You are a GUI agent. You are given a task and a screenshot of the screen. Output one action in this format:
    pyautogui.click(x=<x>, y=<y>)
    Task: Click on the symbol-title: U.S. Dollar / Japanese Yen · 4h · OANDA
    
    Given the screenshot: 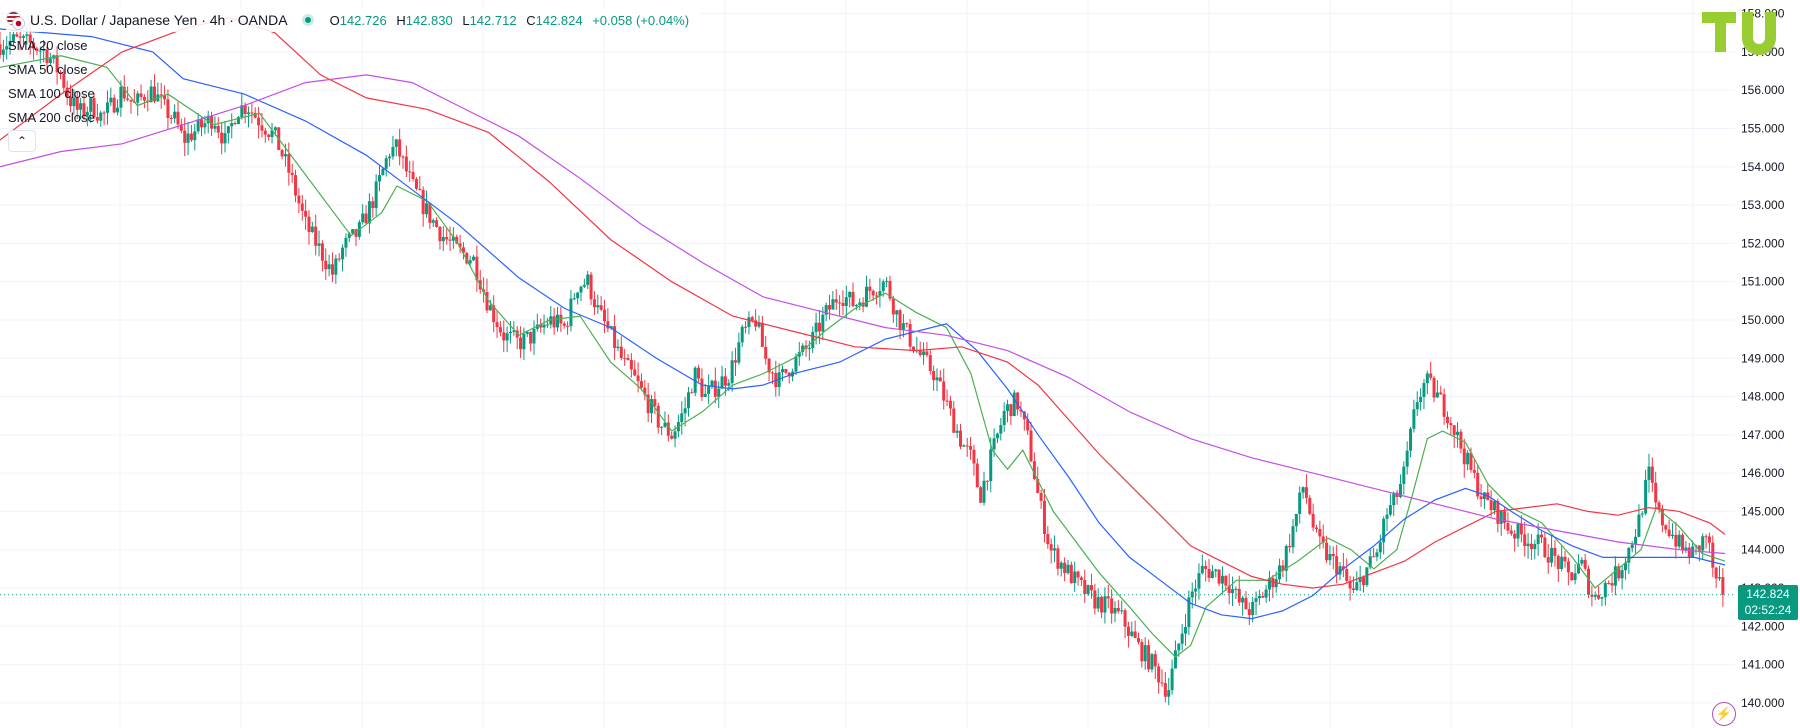 What is the action you would take?
    pyautogui.click(x=159, y=20)
    